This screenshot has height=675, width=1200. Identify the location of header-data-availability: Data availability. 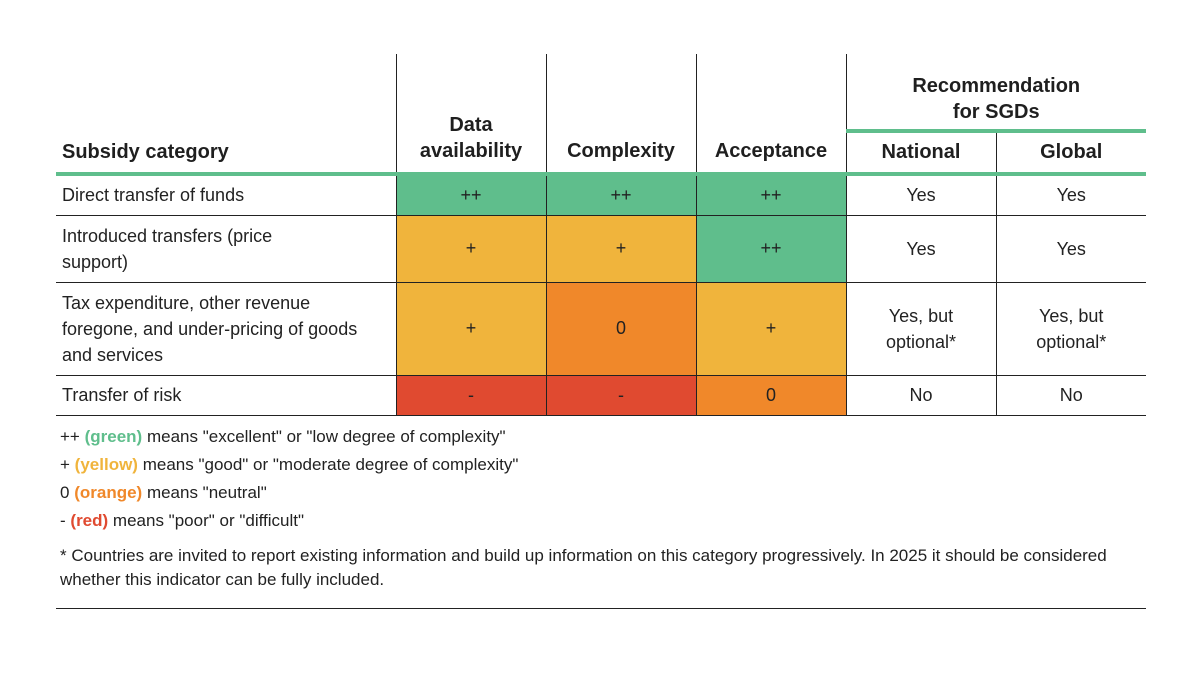
(470, 115).